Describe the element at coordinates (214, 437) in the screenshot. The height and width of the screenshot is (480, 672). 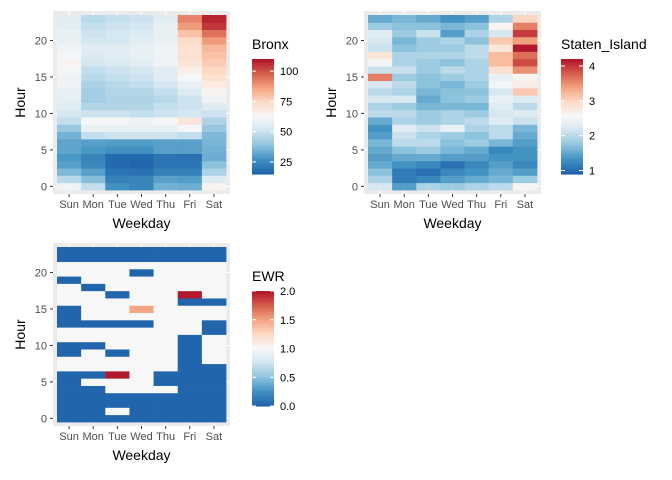
I see `x-tick-label: Sat` at that location.